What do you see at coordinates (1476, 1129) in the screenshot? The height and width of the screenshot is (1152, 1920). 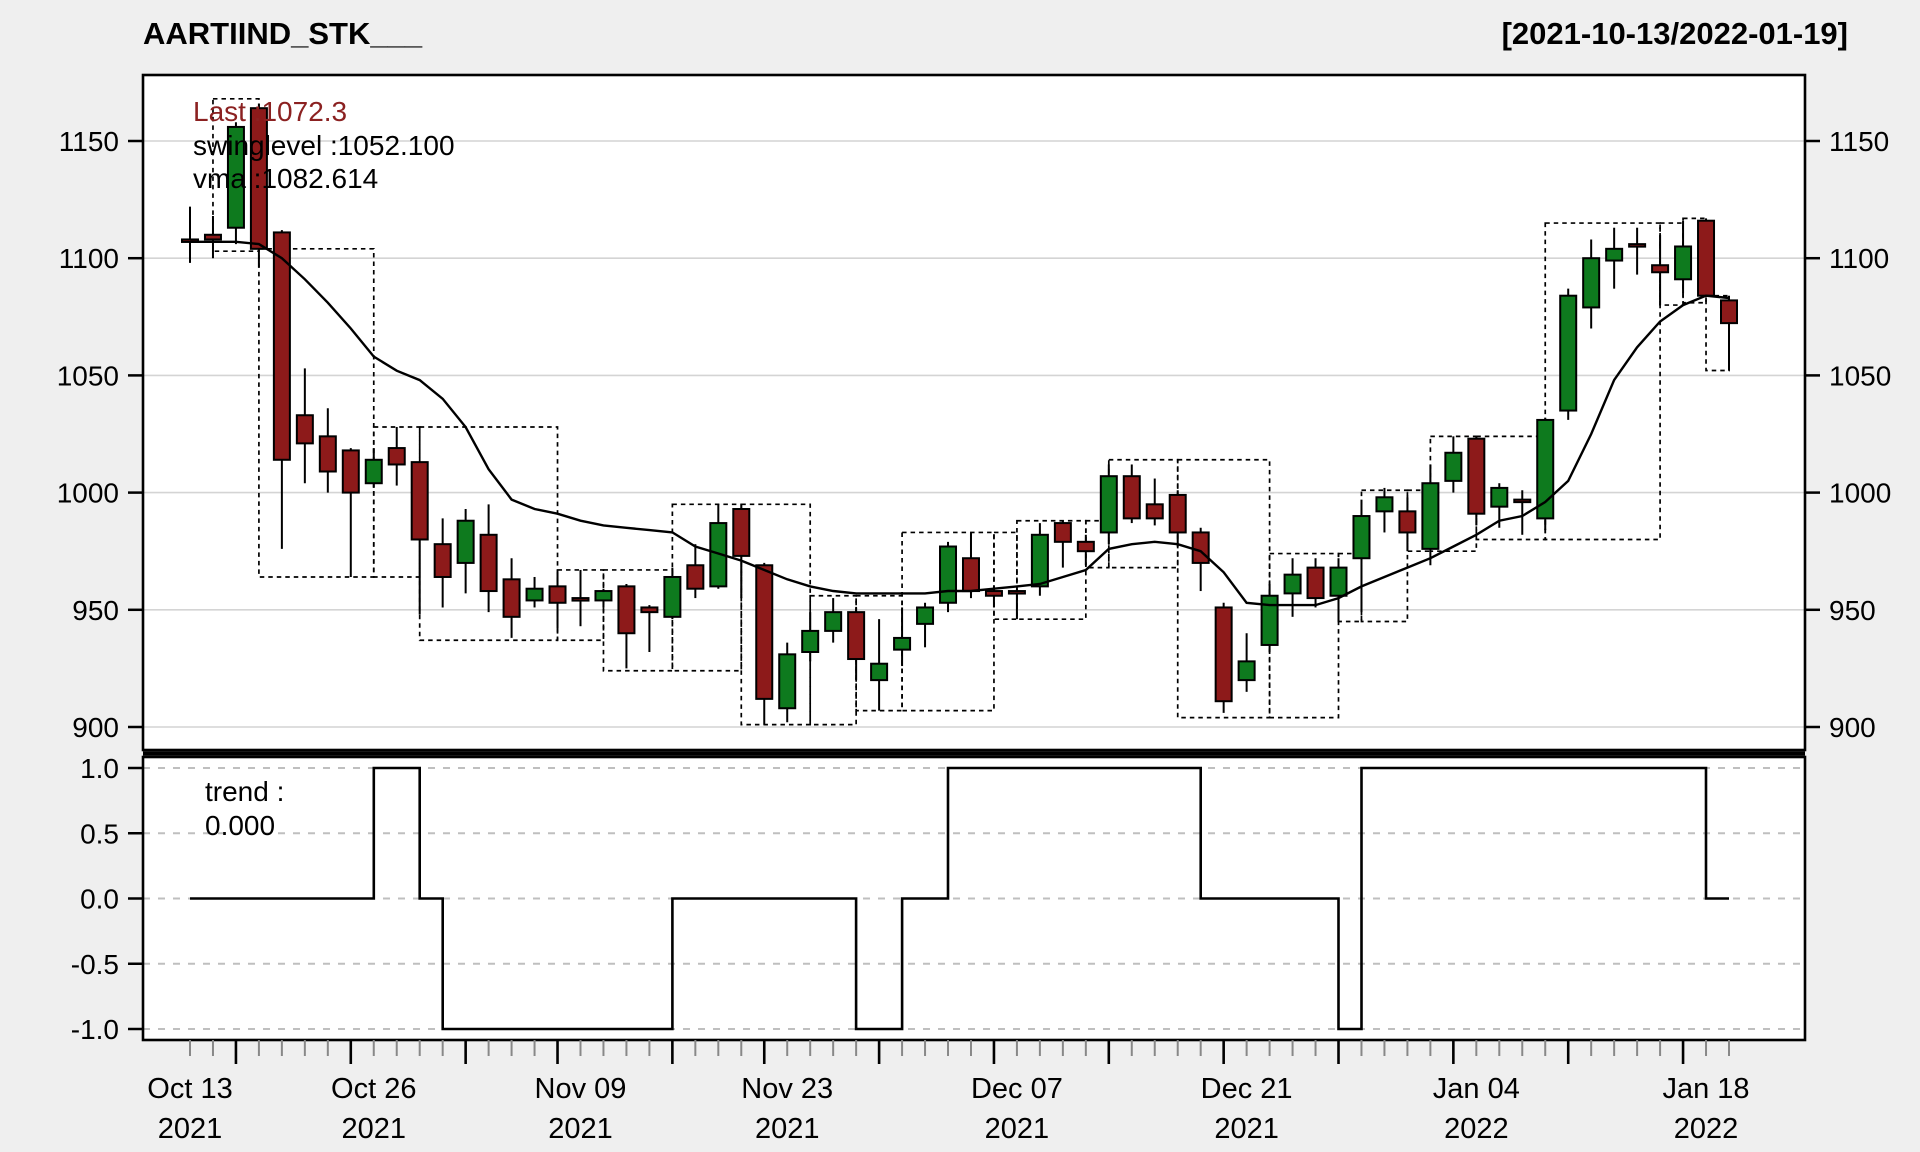 I see `x-axis-label-year: 2022` at bounding box center [1476, 1129].